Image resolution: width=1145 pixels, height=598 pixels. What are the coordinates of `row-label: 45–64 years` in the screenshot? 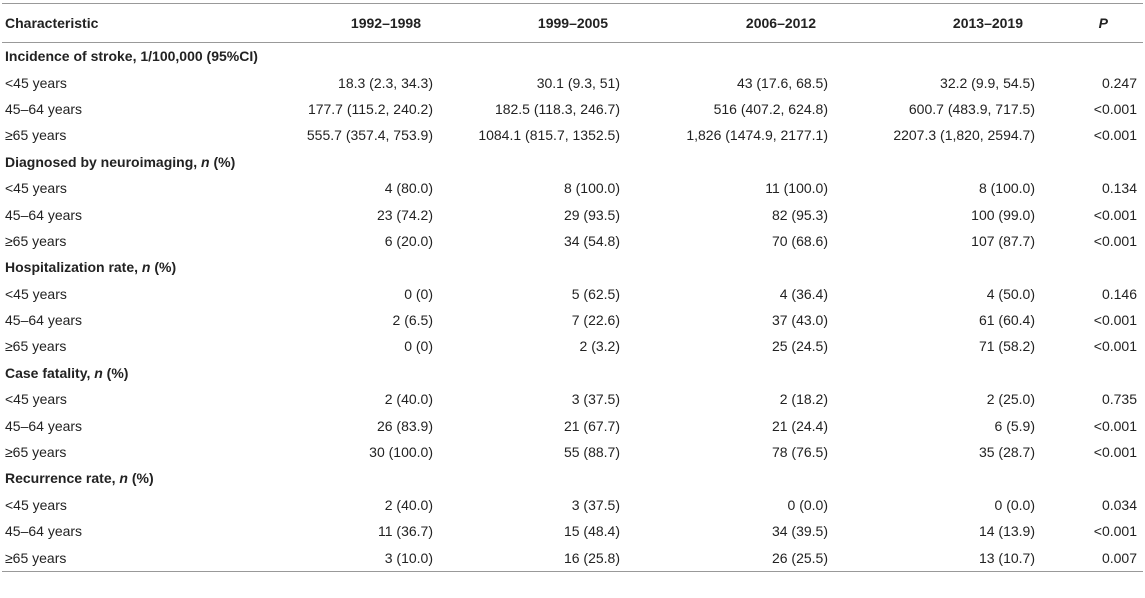 It's located at (44, 425).